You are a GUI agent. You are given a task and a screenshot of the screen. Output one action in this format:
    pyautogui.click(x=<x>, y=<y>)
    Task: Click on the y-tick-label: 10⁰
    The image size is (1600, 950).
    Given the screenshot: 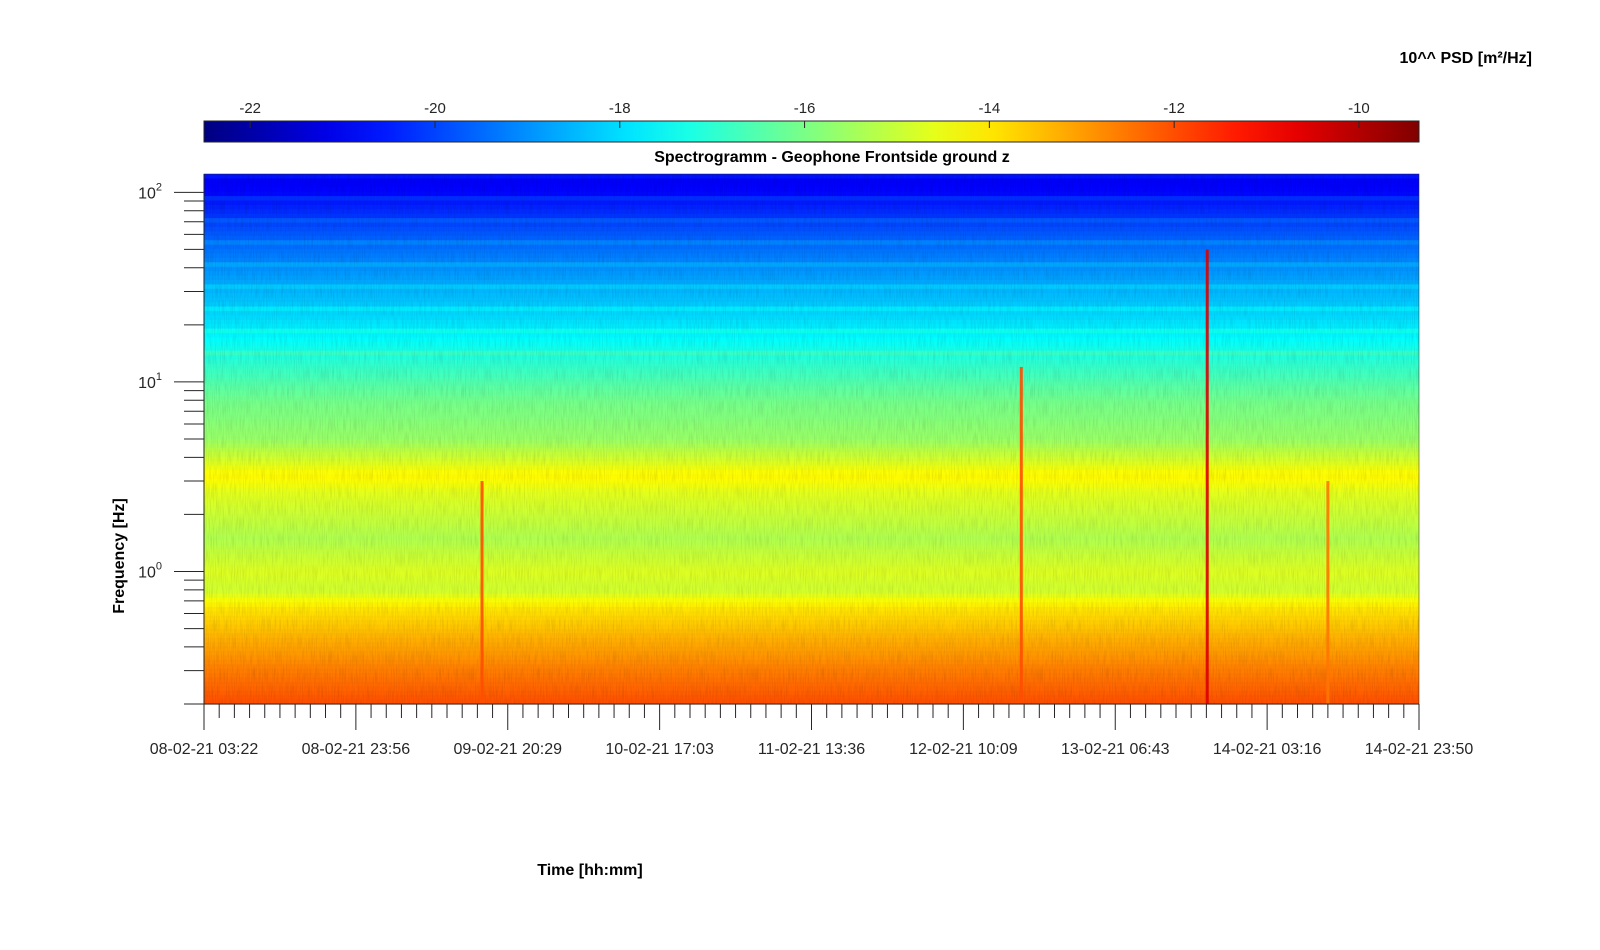 What is the action you would take?
    pyautogui.click(x=150, y=571)
    